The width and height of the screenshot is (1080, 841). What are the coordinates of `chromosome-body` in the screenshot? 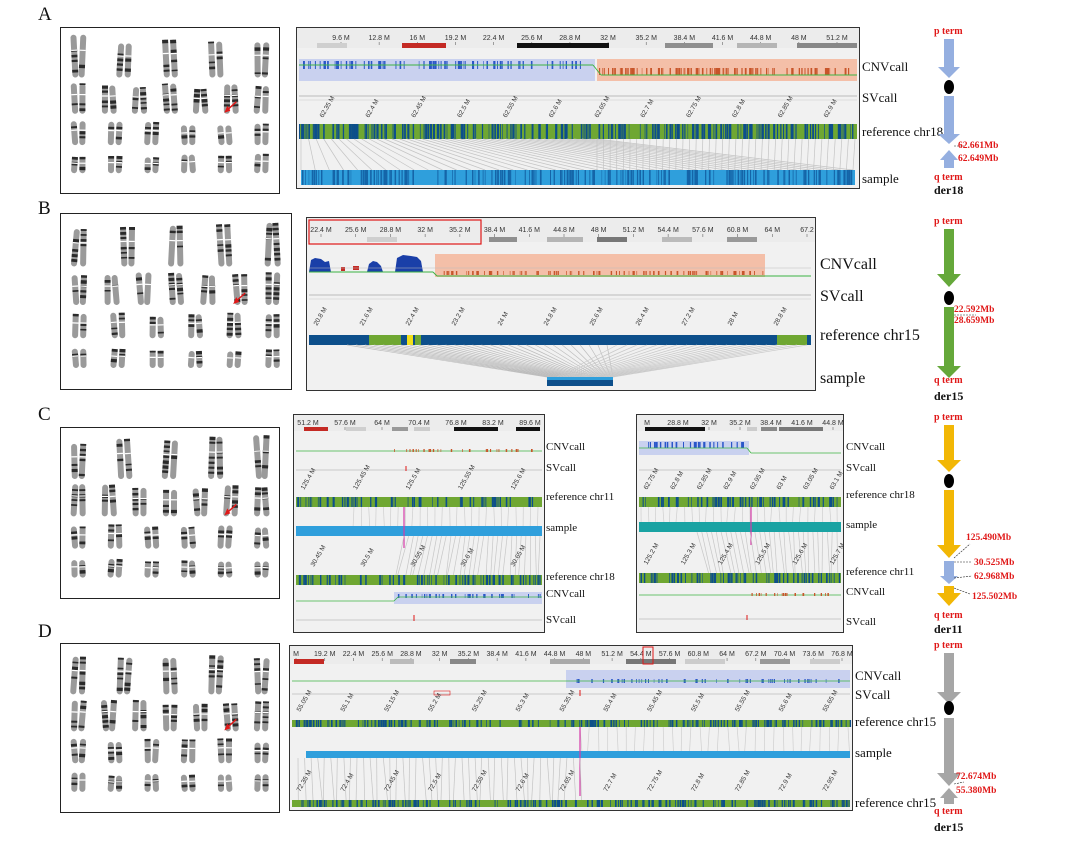 It's located at (119, 784).